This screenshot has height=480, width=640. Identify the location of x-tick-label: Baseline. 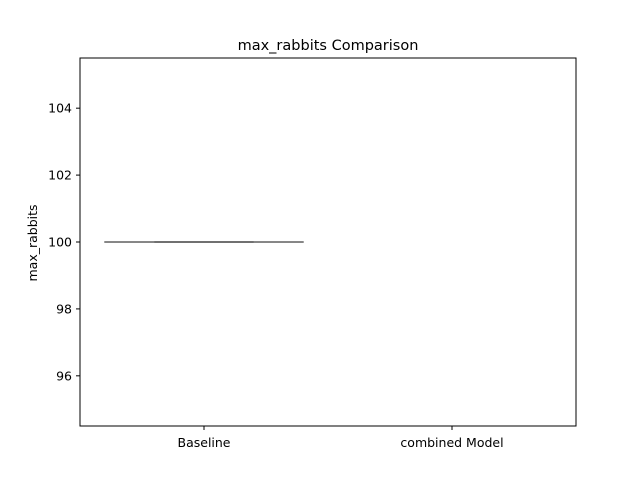
(204, 442).